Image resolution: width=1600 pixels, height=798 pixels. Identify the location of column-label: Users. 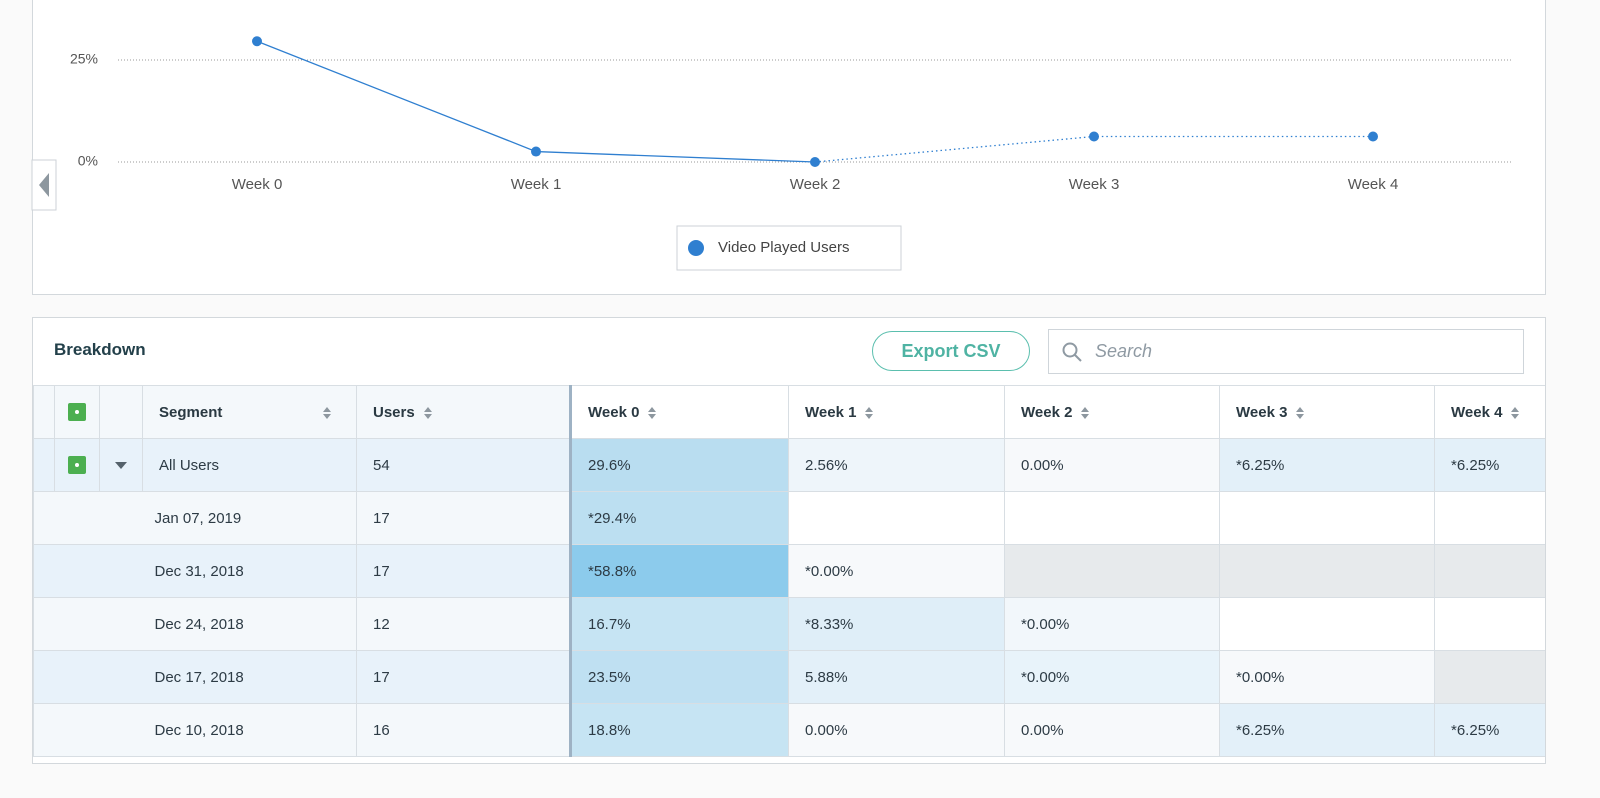
(394, 412).